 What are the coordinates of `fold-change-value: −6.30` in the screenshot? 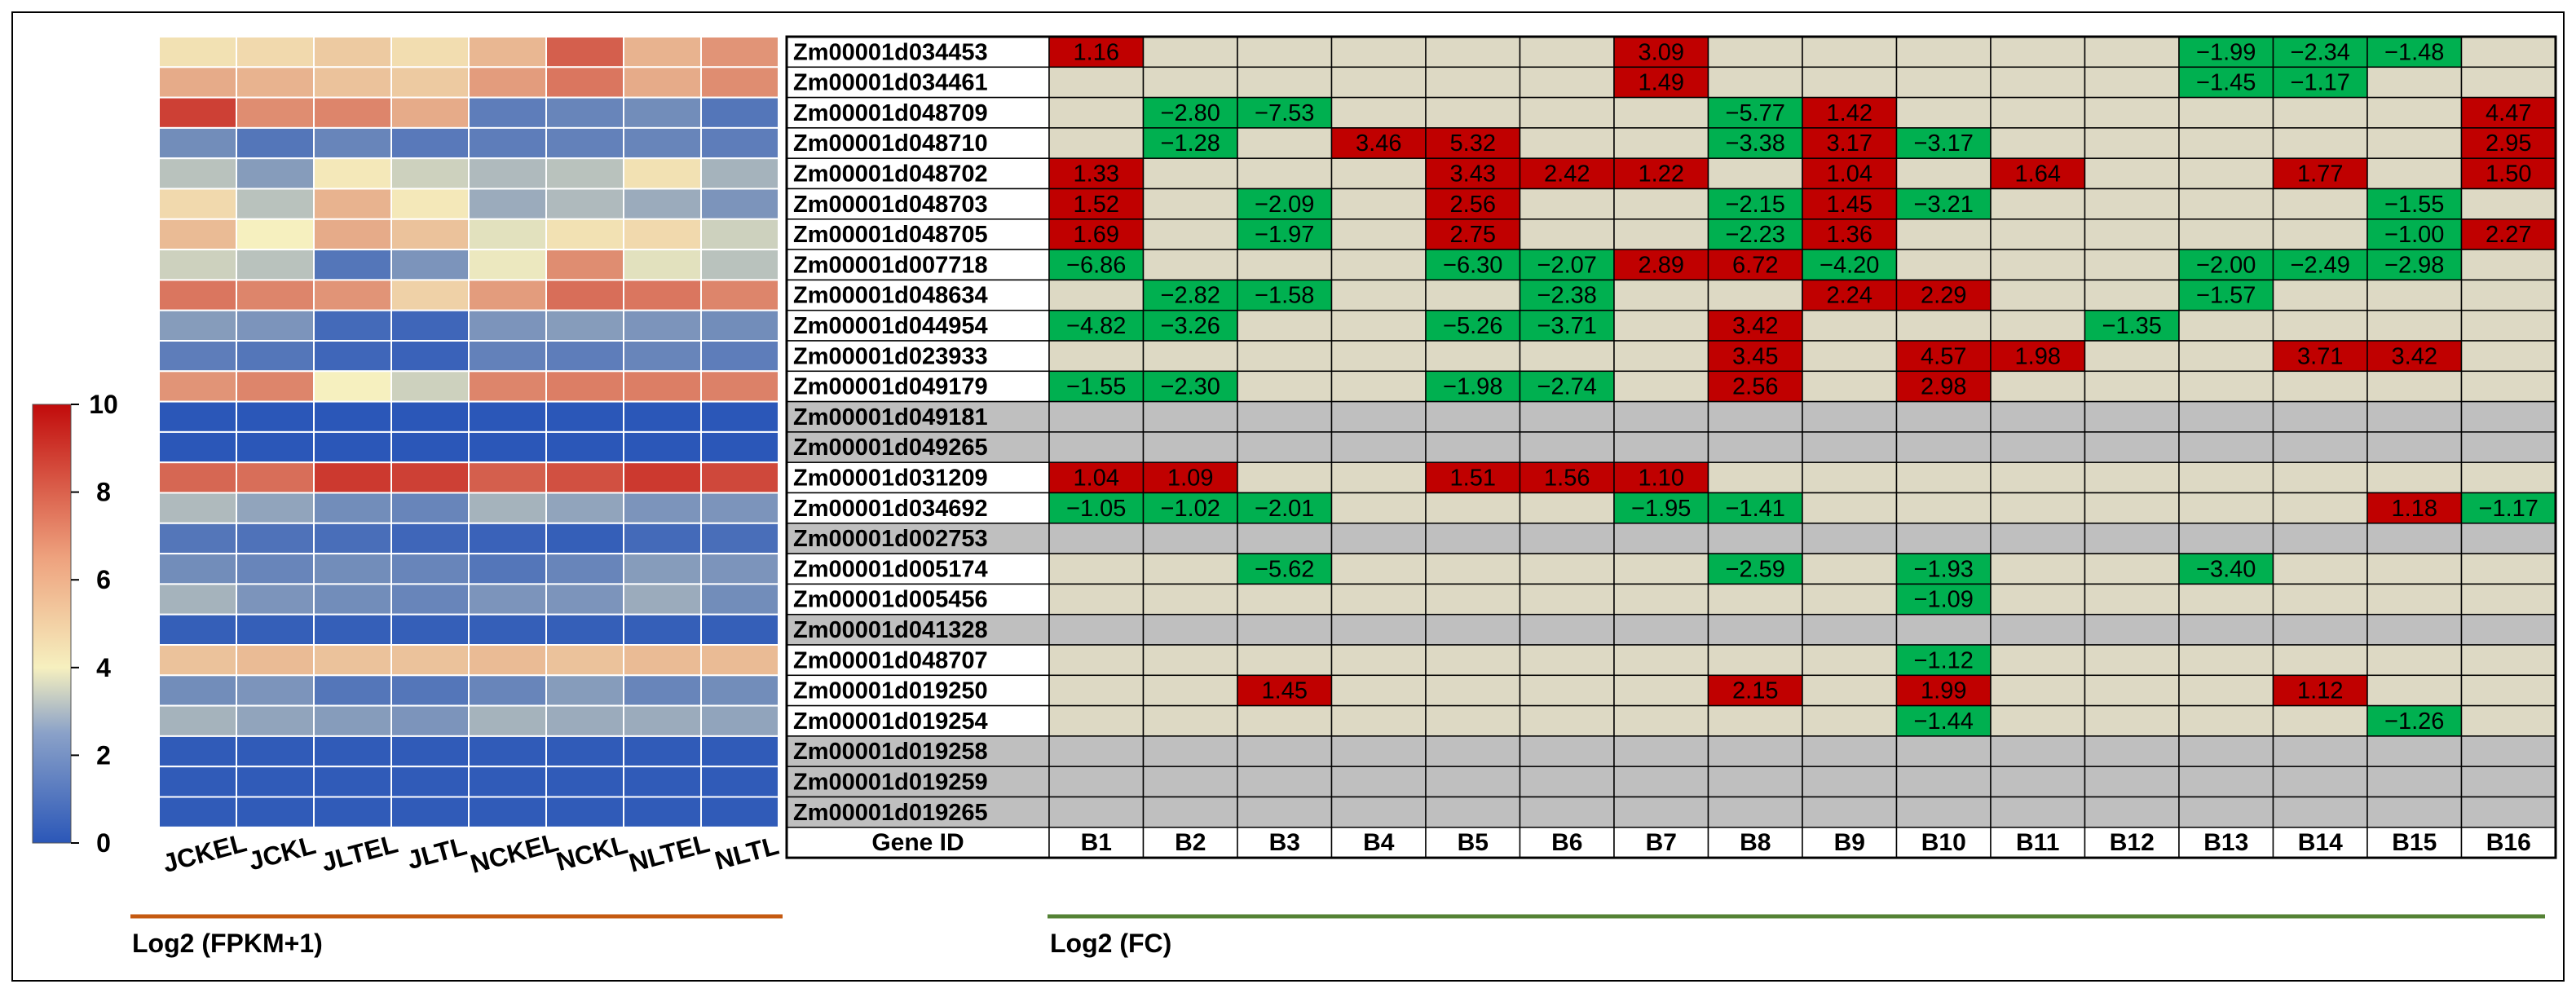 It's located at (1472, 265).